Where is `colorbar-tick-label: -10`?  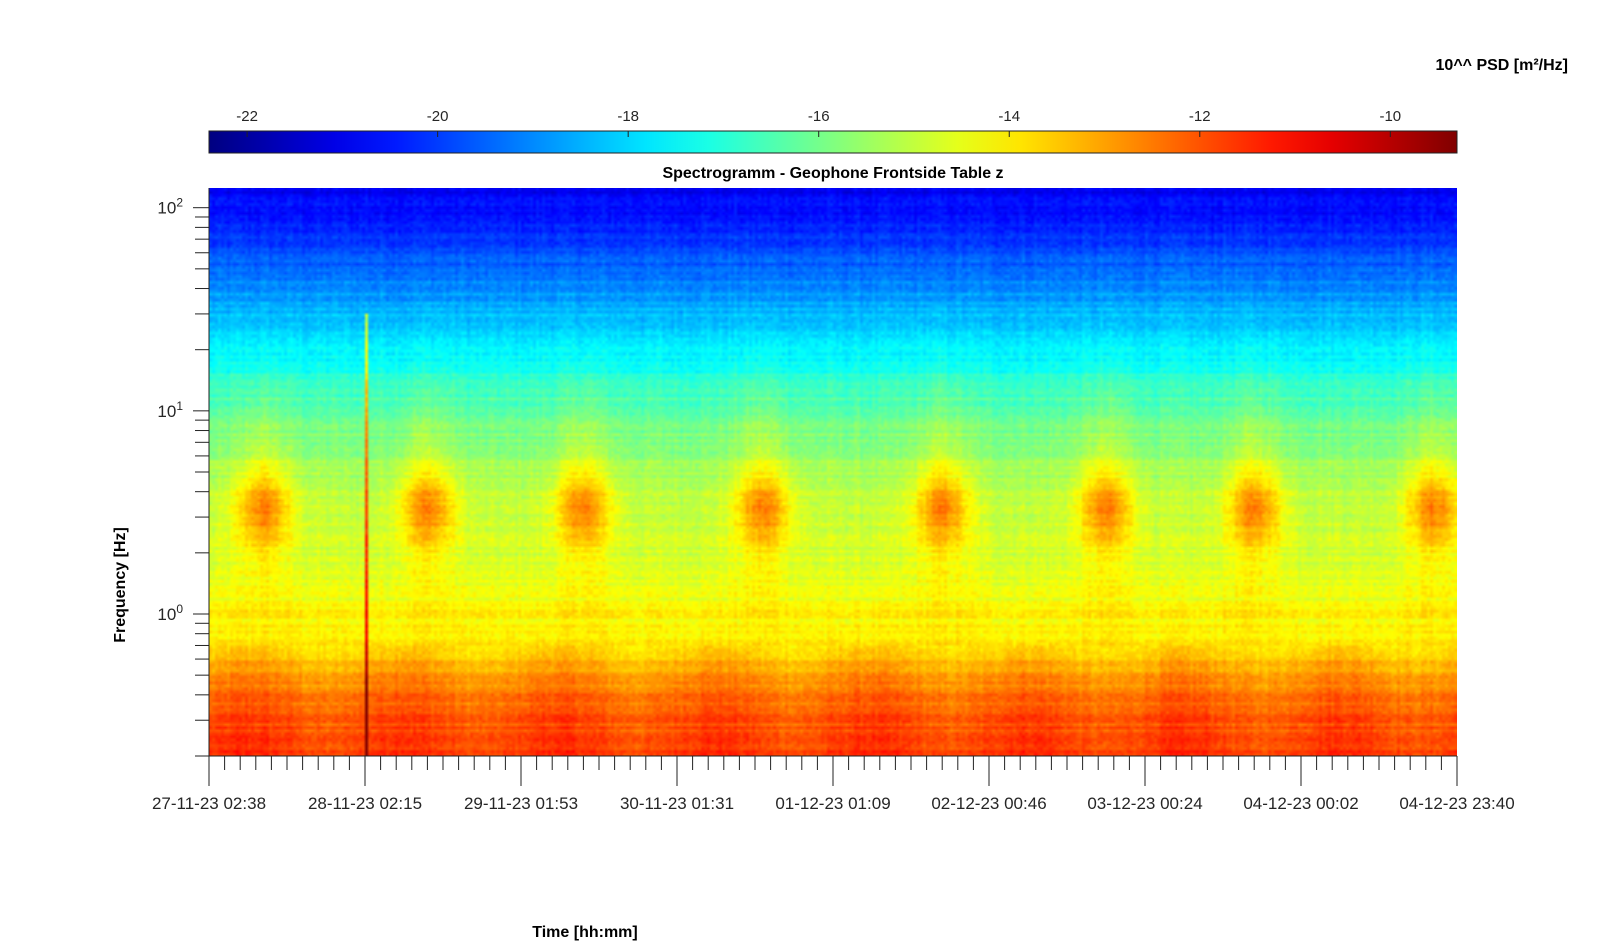
colorbar-tick-label: -10 is located at coordinates (1390, 116).